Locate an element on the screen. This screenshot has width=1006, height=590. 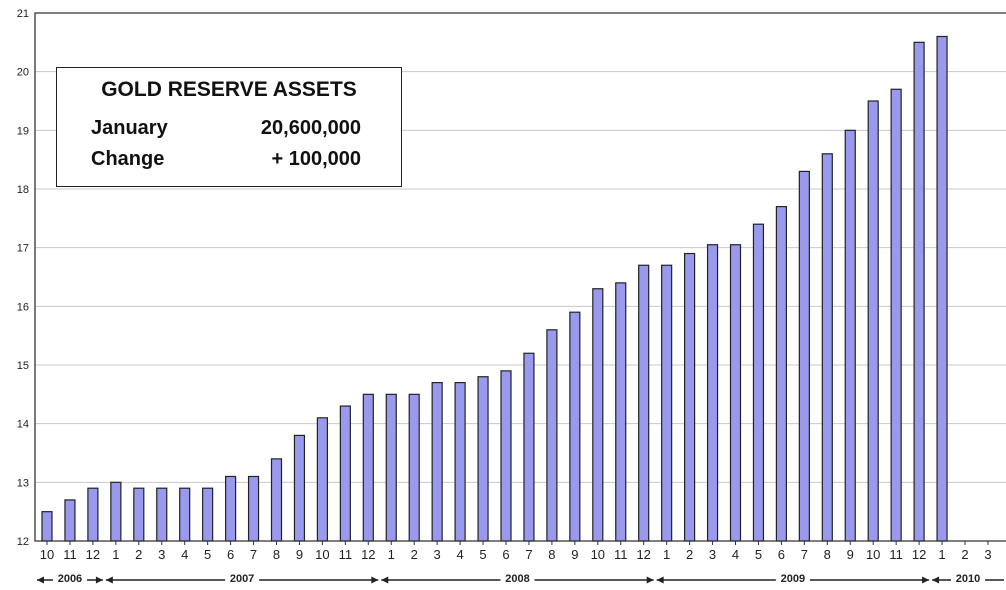
y-tick-label: 14 is located at coordinates (23, 425).